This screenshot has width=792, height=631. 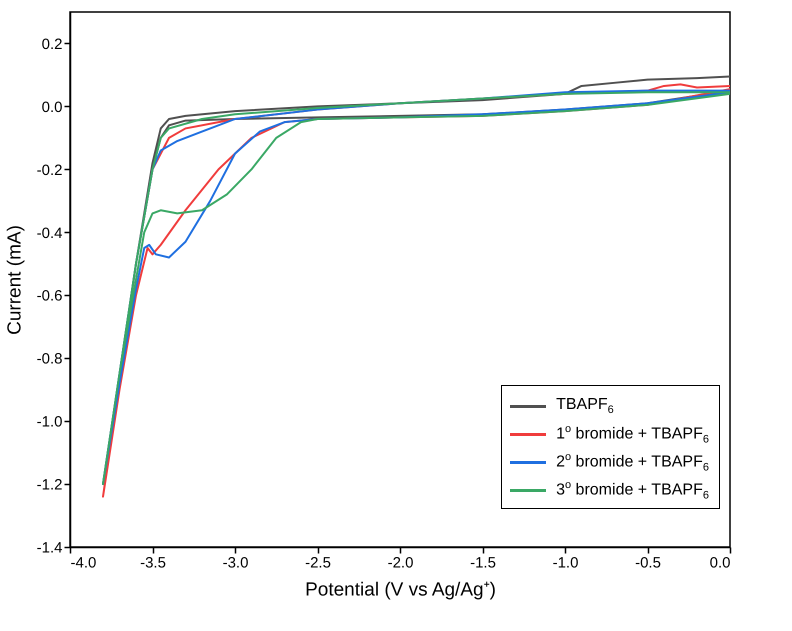 I want to click on x-tick-label: -2.5, so click(x=318, y=563).